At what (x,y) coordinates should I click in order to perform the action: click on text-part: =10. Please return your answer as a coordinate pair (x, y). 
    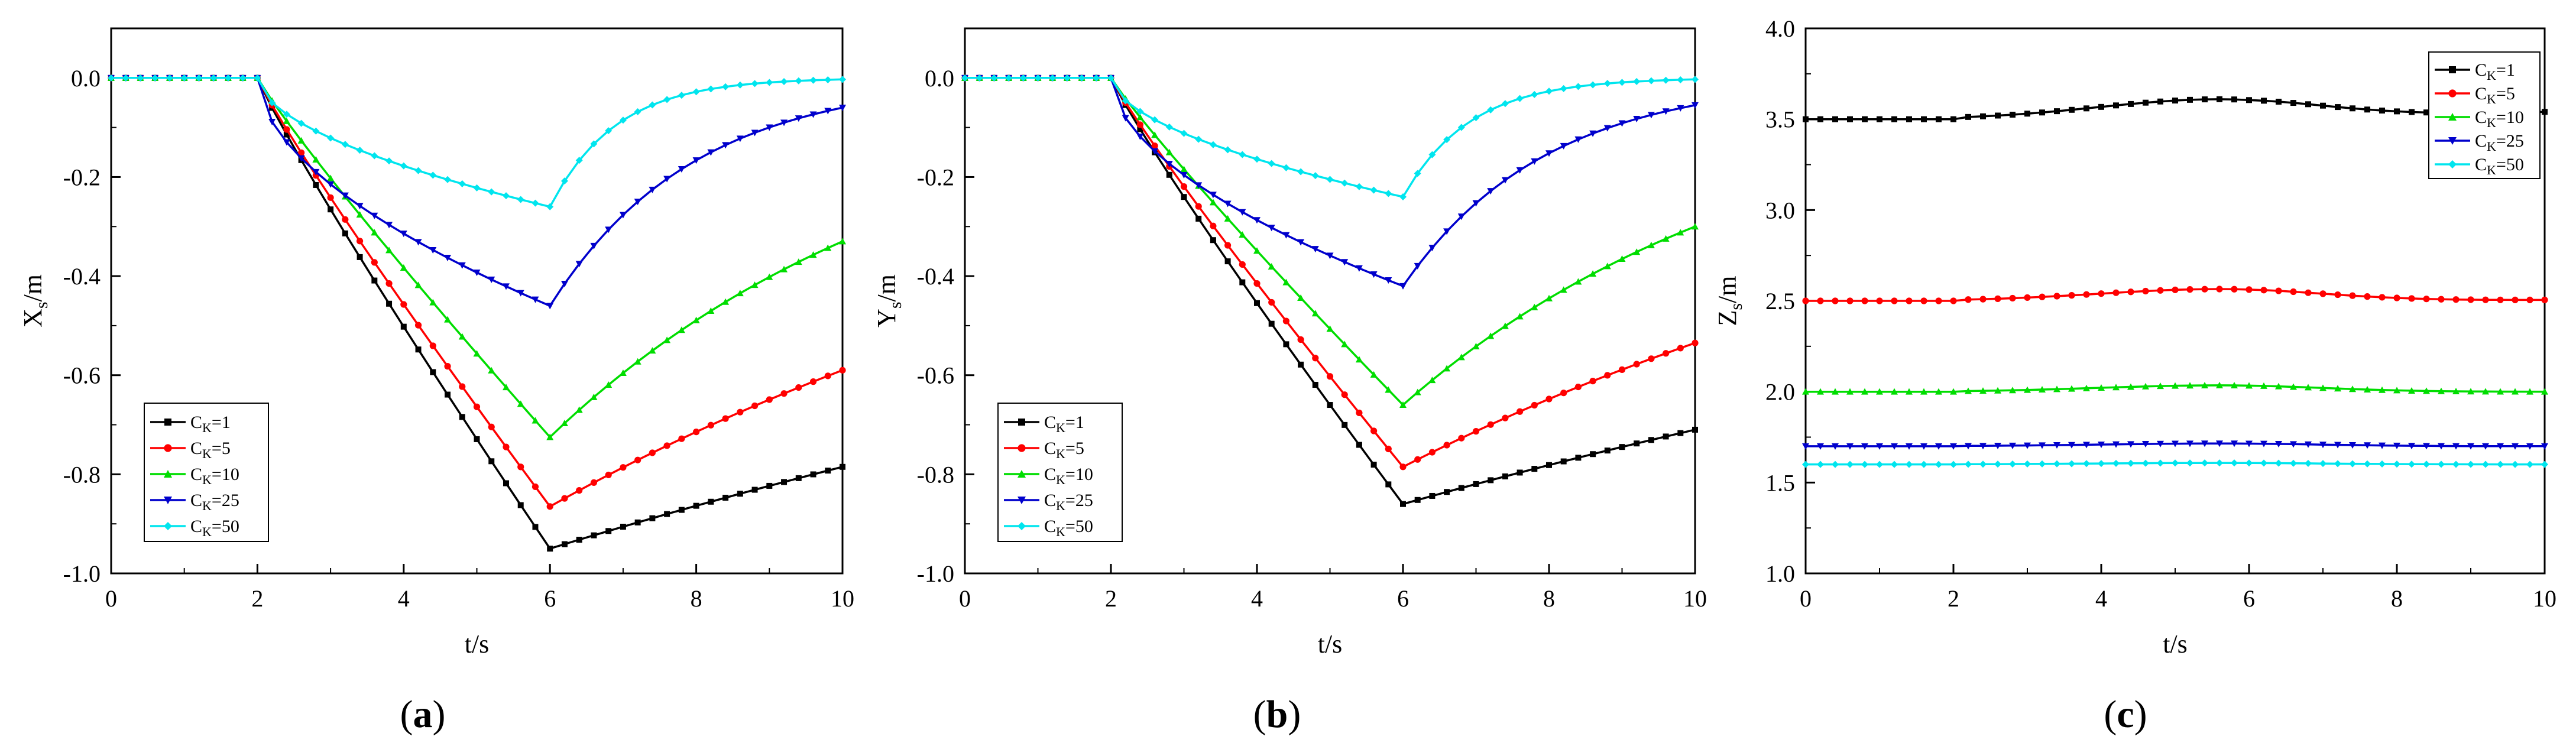
    Looking at the image, I should click on (225, 474).